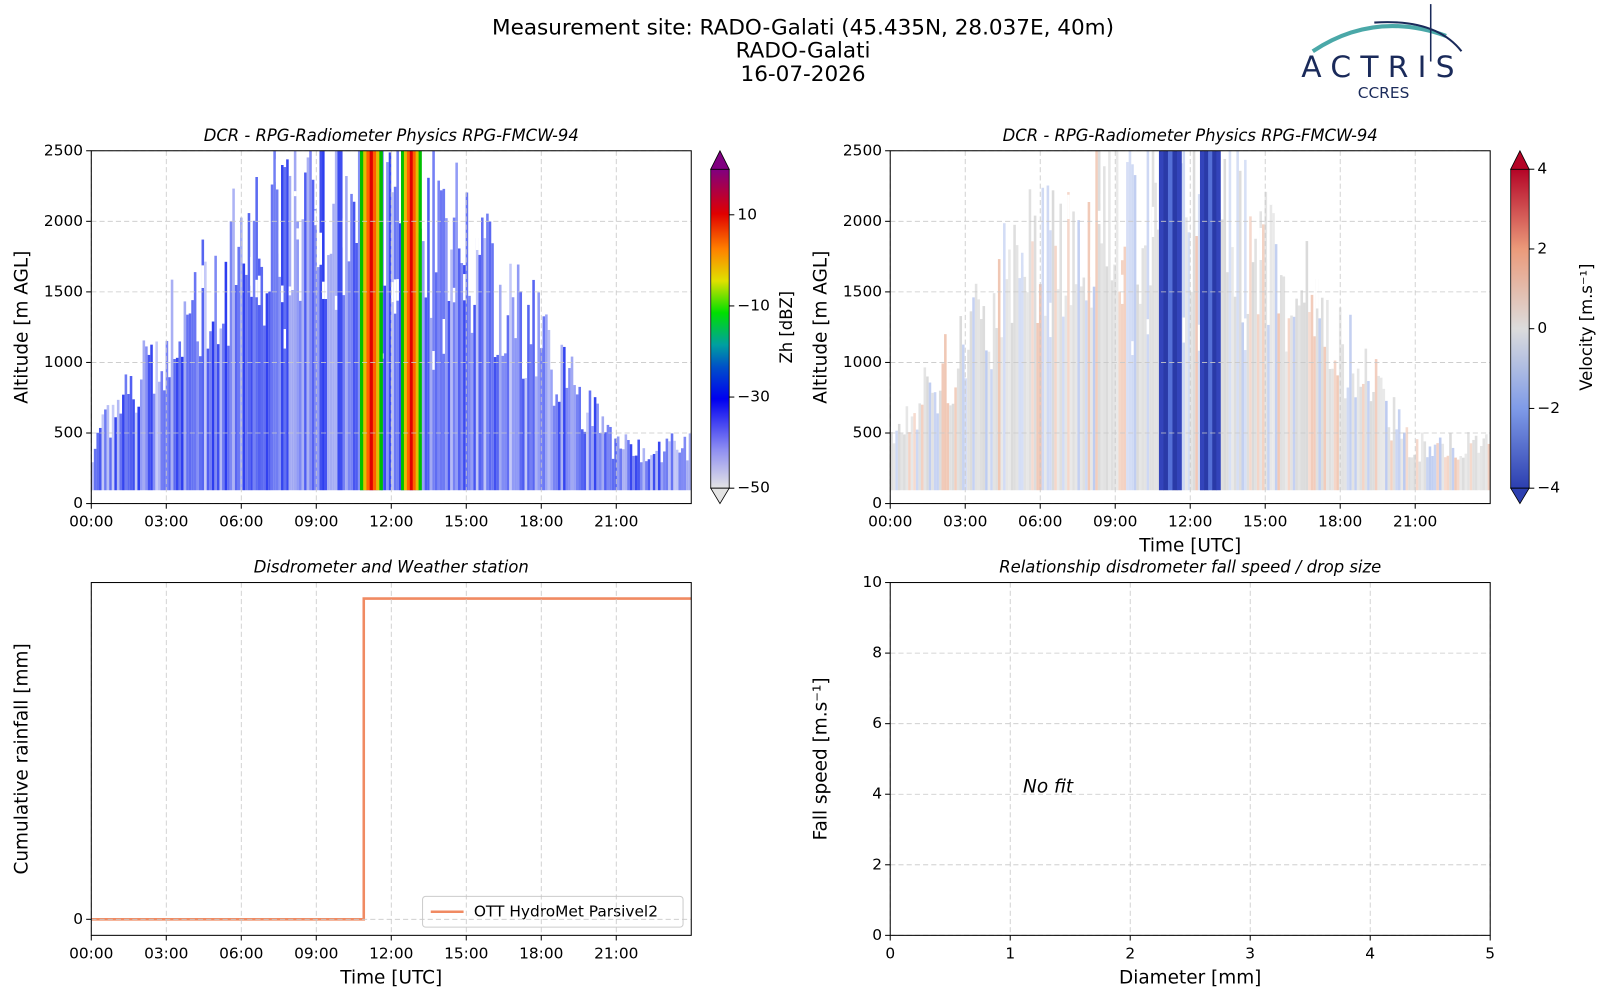 The image size is (1600, 1000). I want to click on y-tick-label: 4, so click(877, 794).